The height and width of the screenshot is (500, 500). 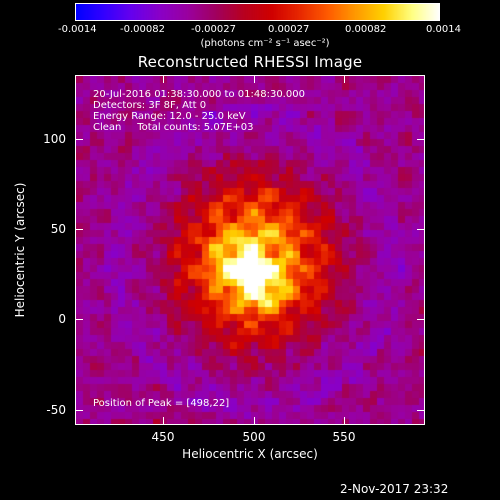 I want to click on y-axis-label: Heliocentric Y (arcsec), so click(x=20, y=250).